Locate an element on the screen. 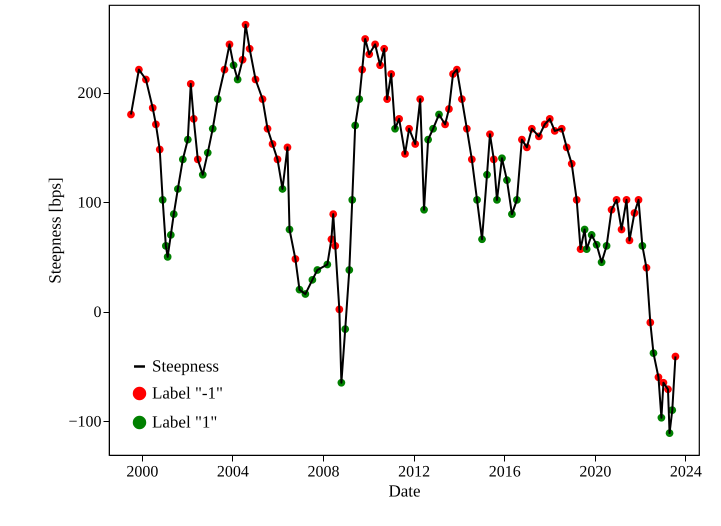  x-tick-label: 2004 is located at coordinates (232, 472).